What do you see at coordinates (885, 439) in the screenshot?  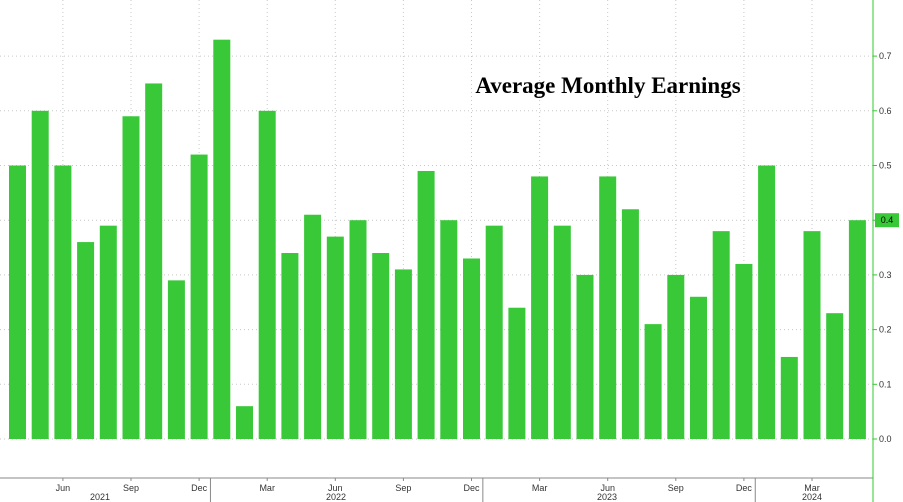 I see `y-tick-label: 0.0` at bounding box center [885, 439].